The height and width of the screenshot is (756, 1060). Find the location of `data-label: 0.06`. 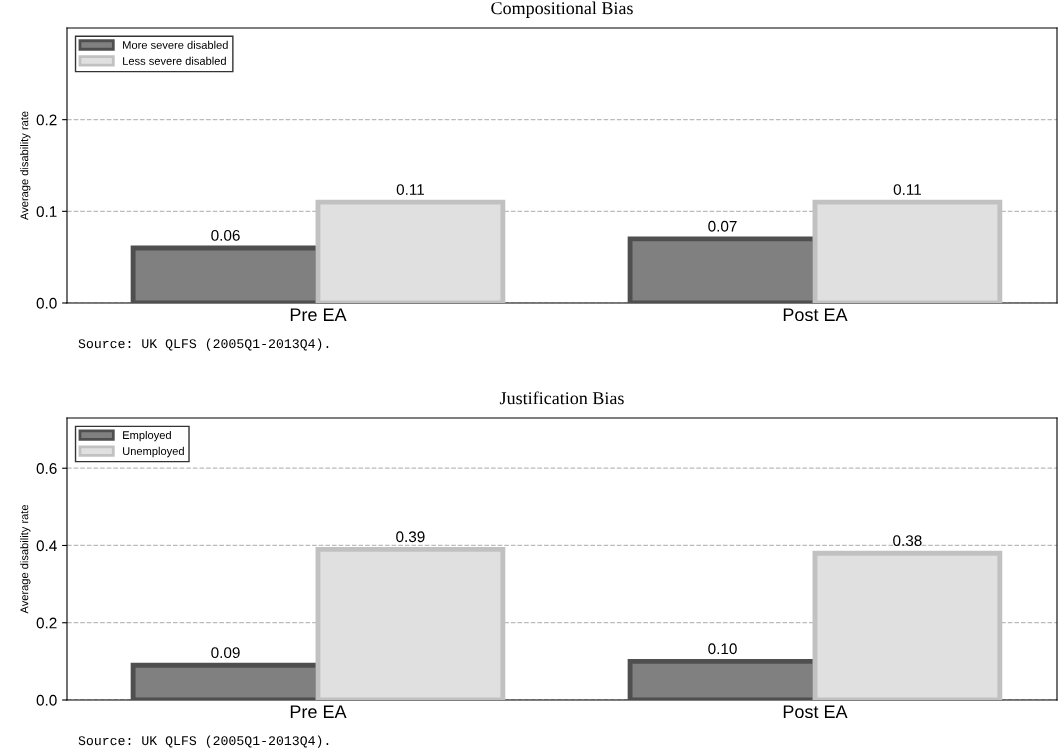

data-label: 0.06 is located at coordinates (225, 235).